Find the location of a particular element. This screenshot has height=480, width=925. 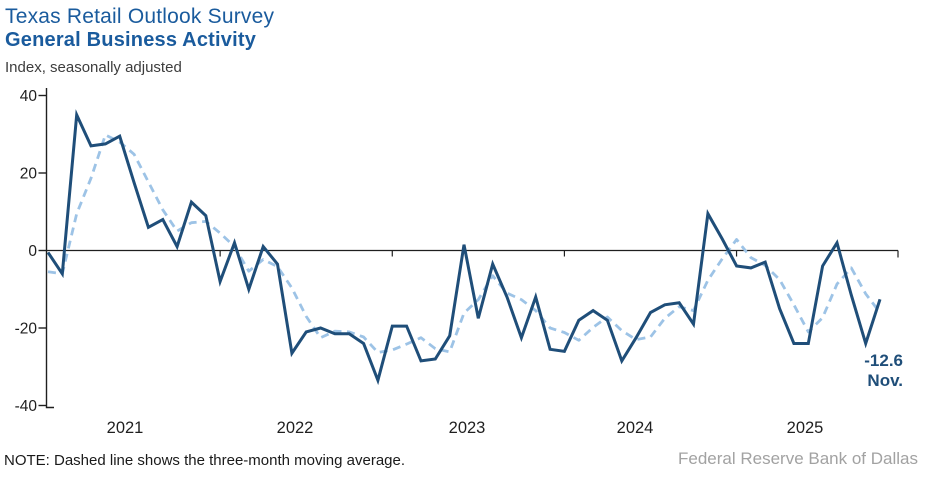

y-tick-label: 20 is located at coordinates (29, 174).